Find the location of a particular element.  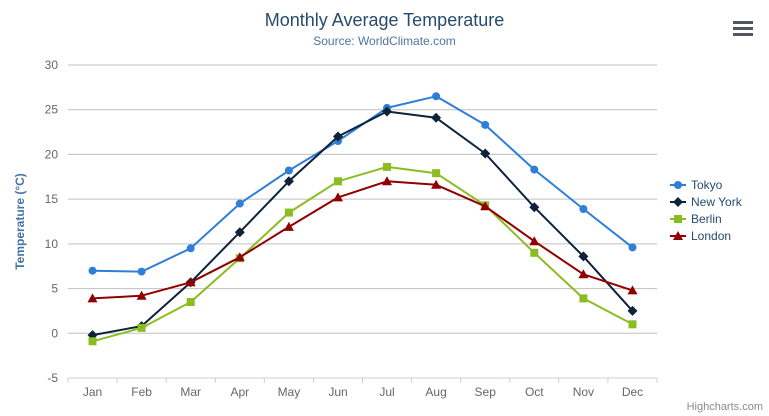

x-axis-label: Jul is located at coordinates (386, 392).